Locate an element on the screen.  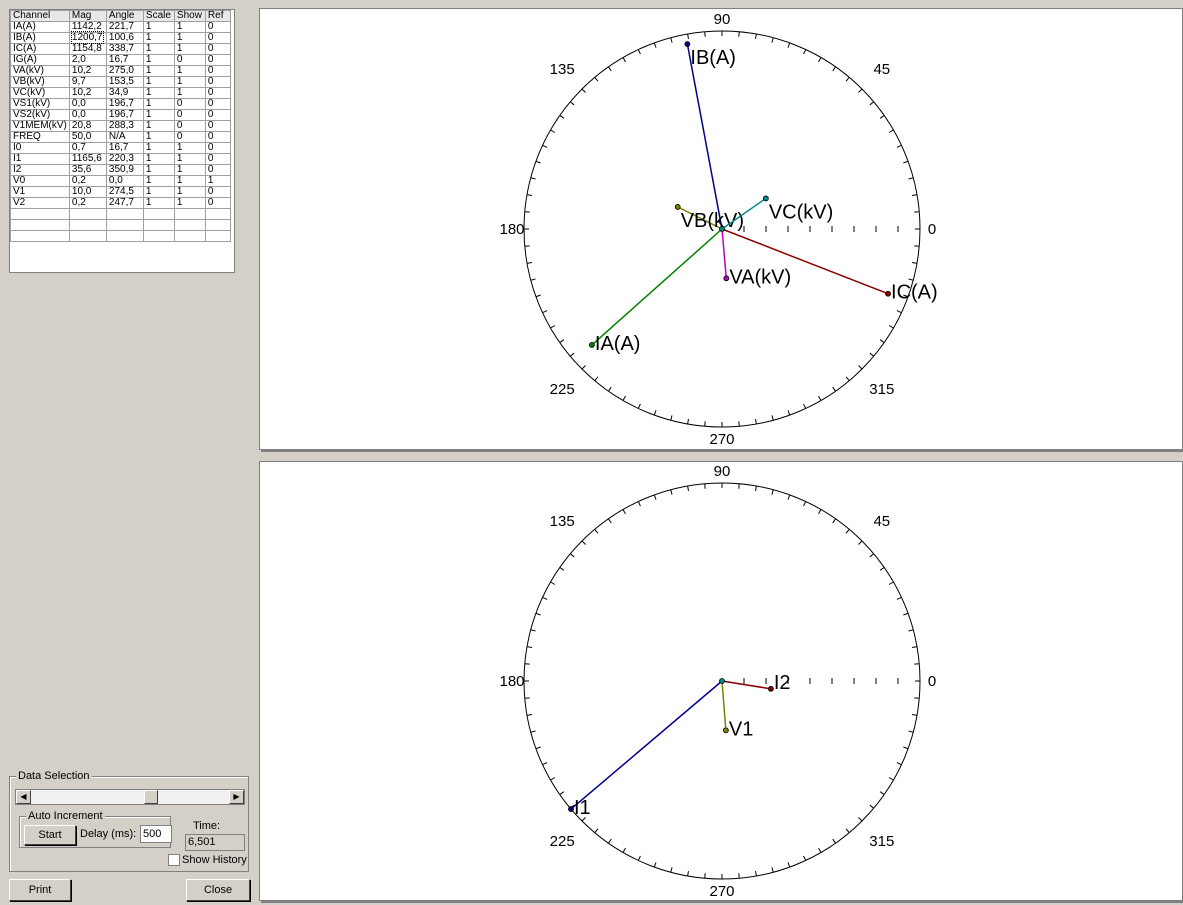
header-mag: Mag is located at coordinates (87, 16).